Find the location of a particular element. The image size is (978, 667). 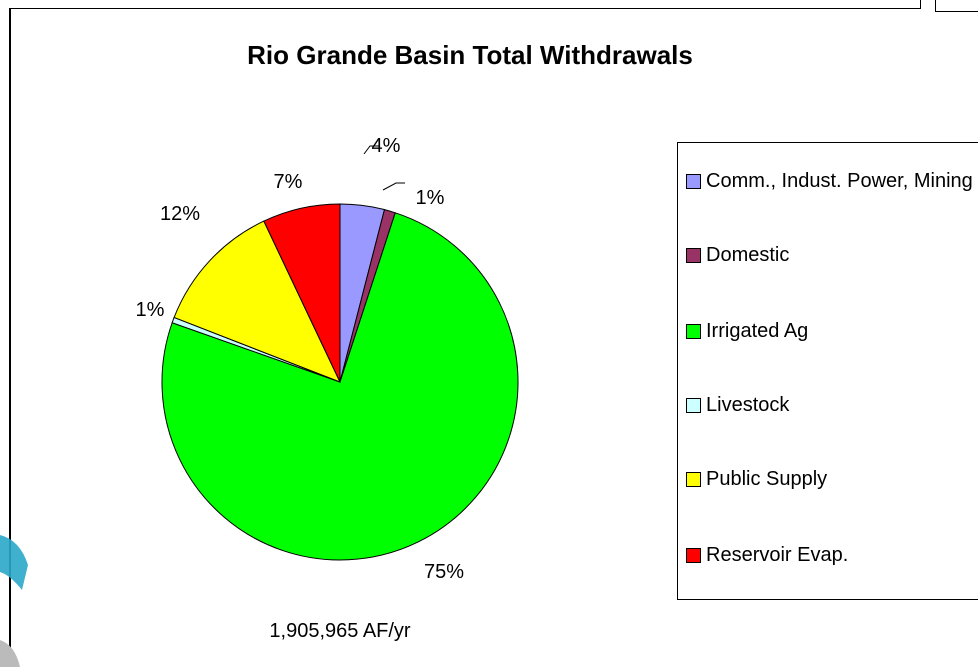

legend-item: Livestock is located at coordinates (832, 405).